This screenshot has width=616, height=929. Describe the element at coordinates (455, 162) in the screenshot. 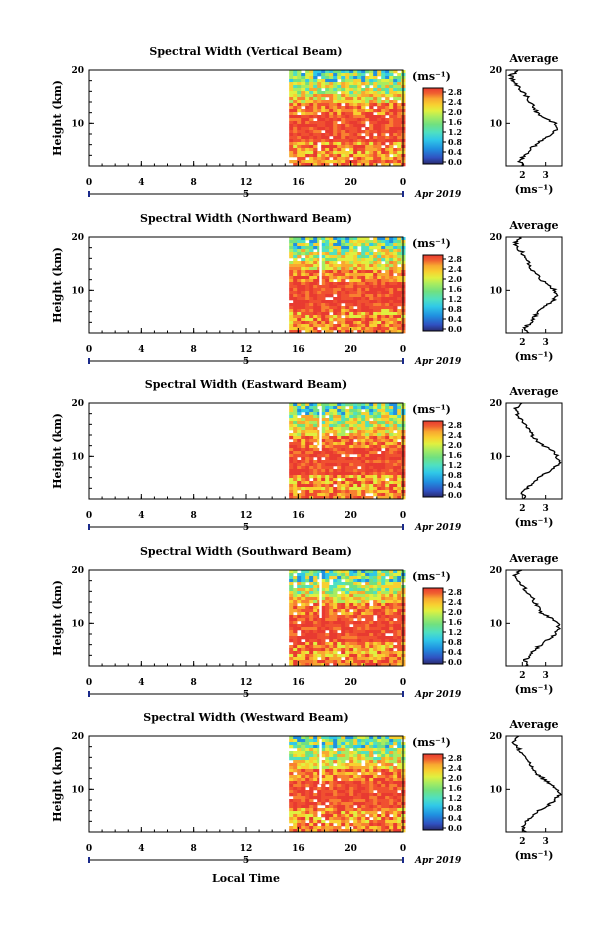

I see `colorbar-tick-label: 0.0` at that location.